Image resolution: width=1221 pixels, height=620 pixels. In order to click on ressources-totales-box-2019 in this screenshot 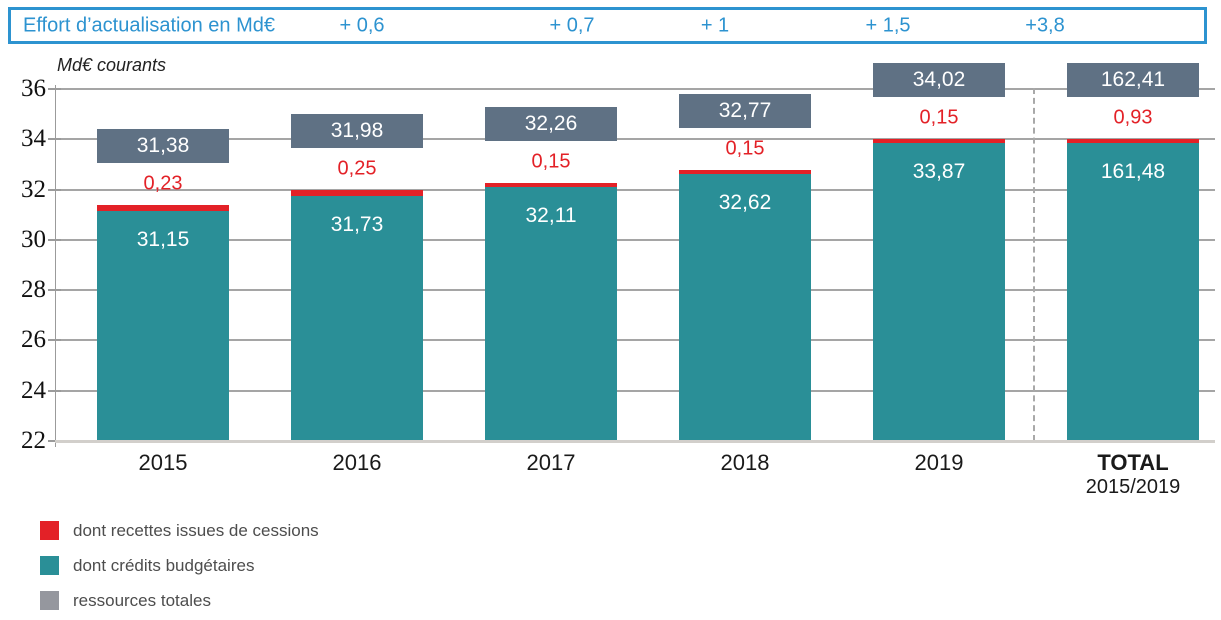, I will do `click(939, 79)`.